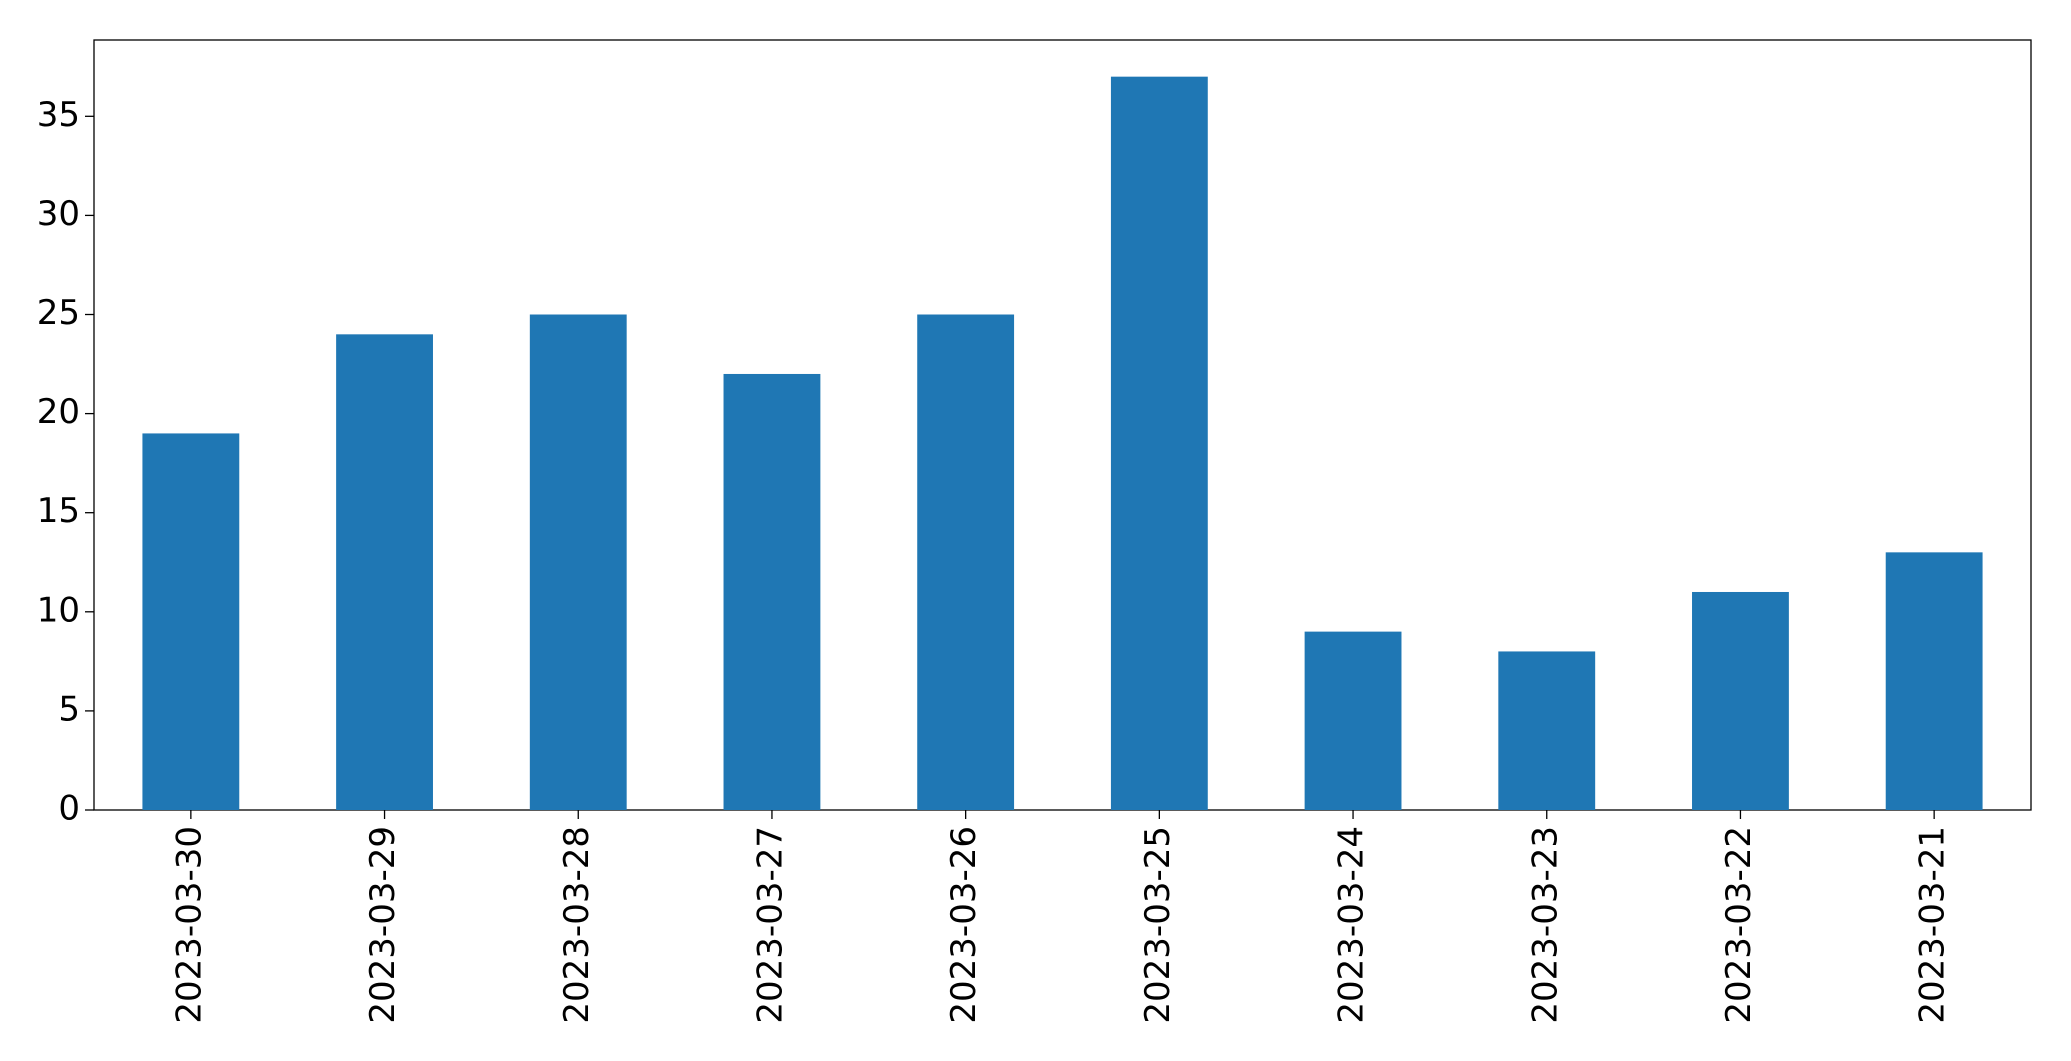 The height and width of the screenshot is (1061, 2071). Describe the element at coordinates (58, 115) in the screenshot. I see `y-tick-label: 35` at that location.